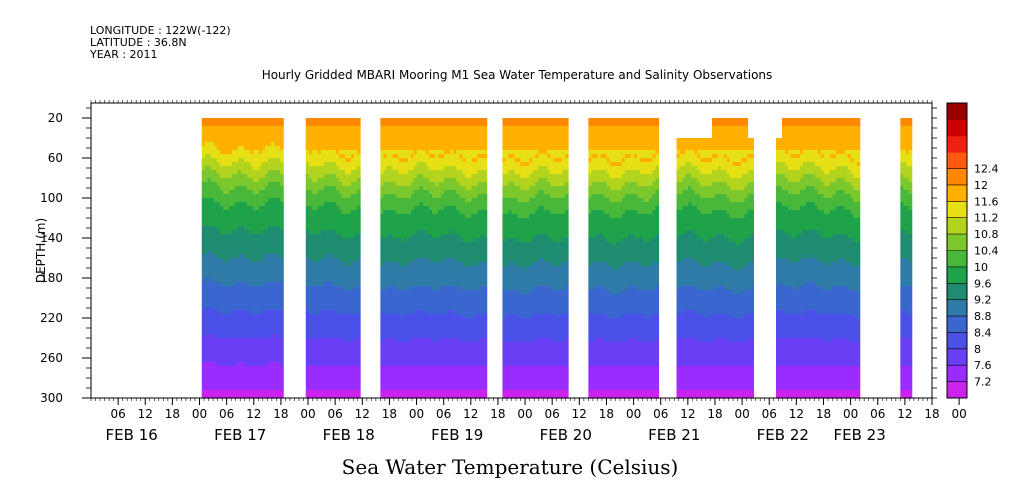  Describe the element at coordinates (138, 42) in the screenshot. I see `latitude-label: LATITUDE : 36.8N` at that location.